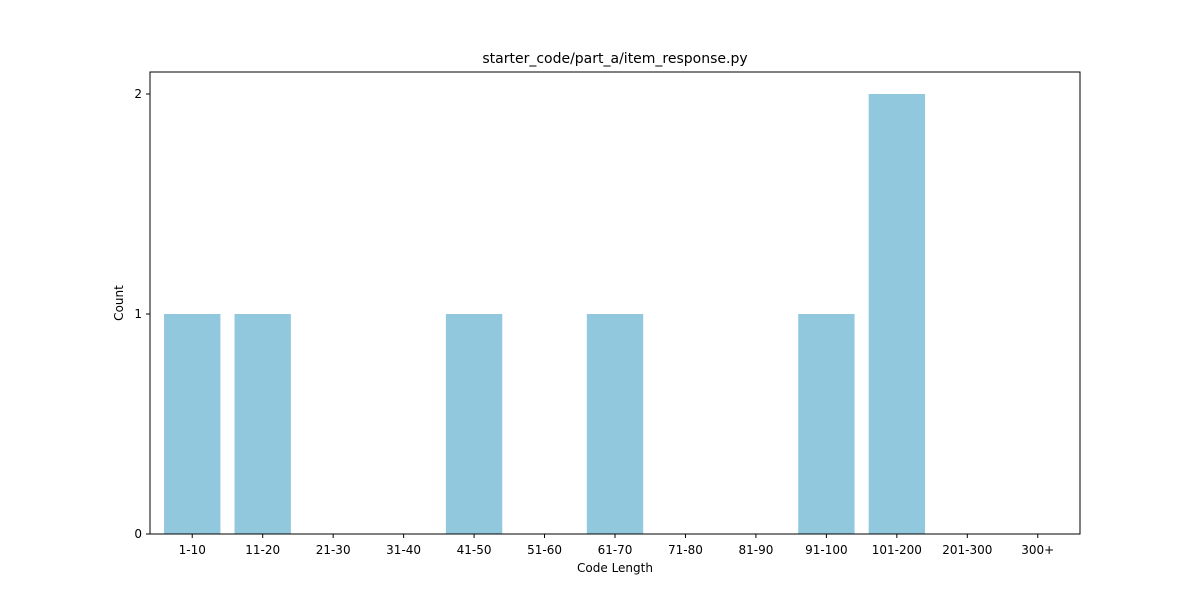 This screenshot has width=1200, height=600. I want to click on x-tick-label-11-20: 11-20, so click(262, 550).